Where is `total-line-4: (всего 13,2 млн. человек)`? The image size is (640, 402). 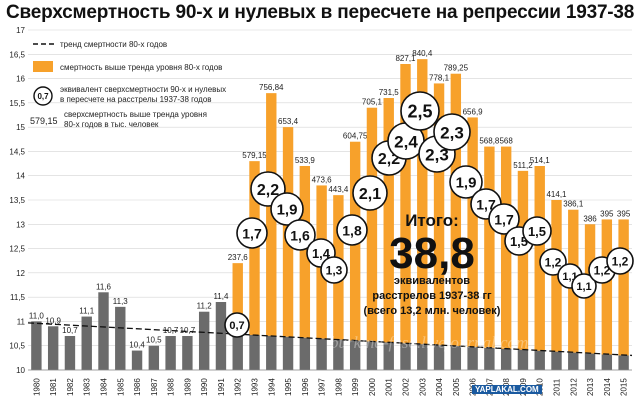
total-line-4: (всего 13,2 млн. человек) is located at coordinates (432, 311).